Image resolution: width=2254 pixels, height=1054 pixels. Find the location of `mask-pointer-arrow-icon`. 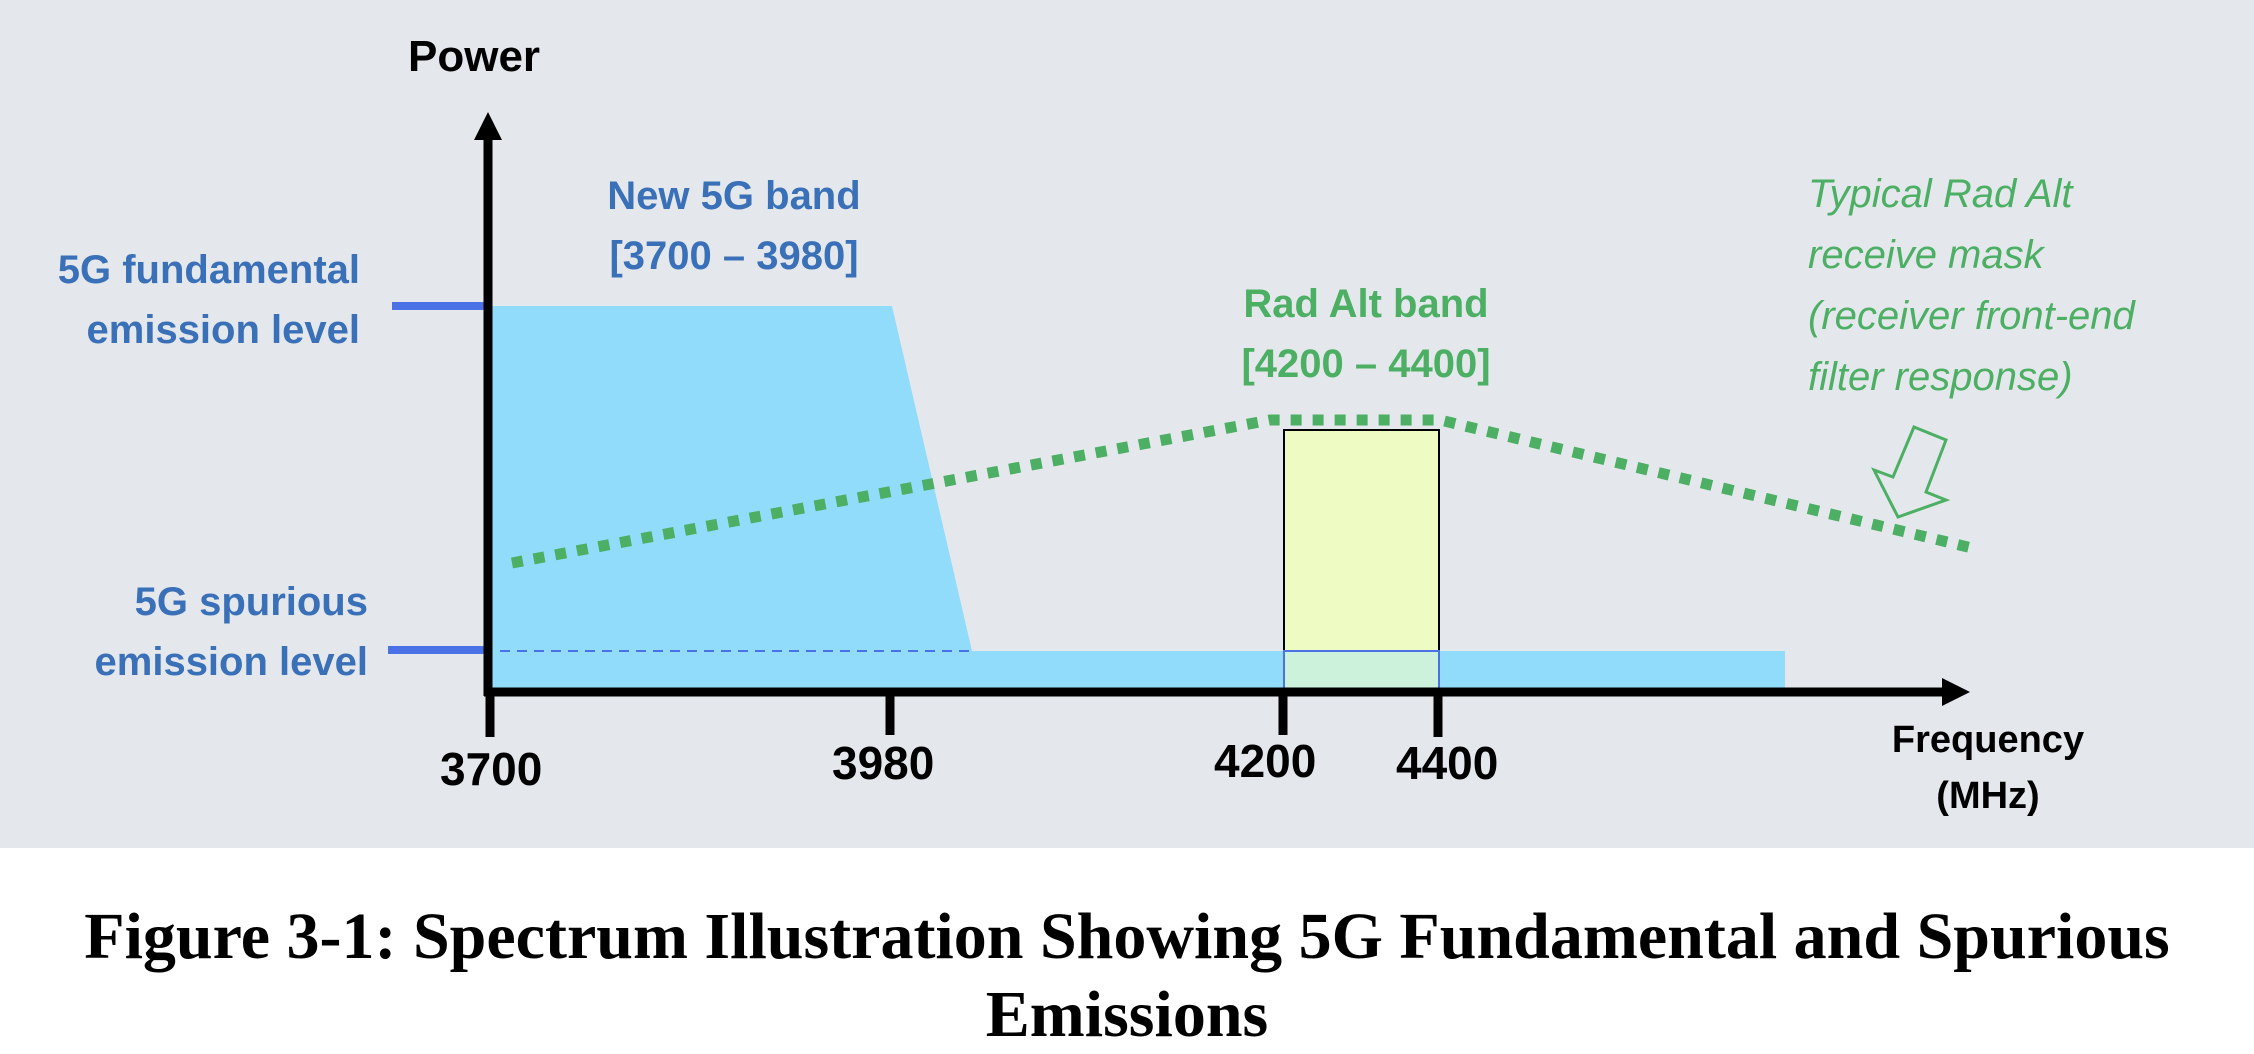

mask-pointer-arrow-icon is located at coordinates (1910, 472).